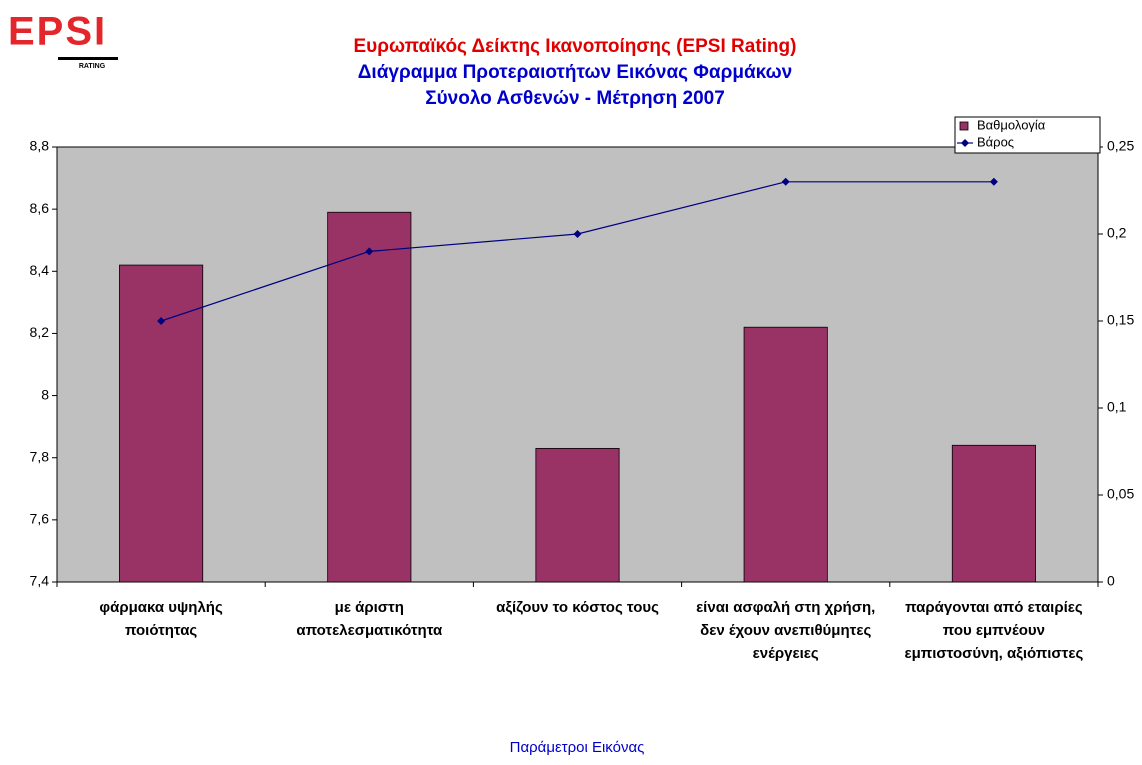  What do you see at coordinates (1011, 124) in the screenshot?
I see `legend-label: Βαθμολογία` at bounding box center [1011, 124].